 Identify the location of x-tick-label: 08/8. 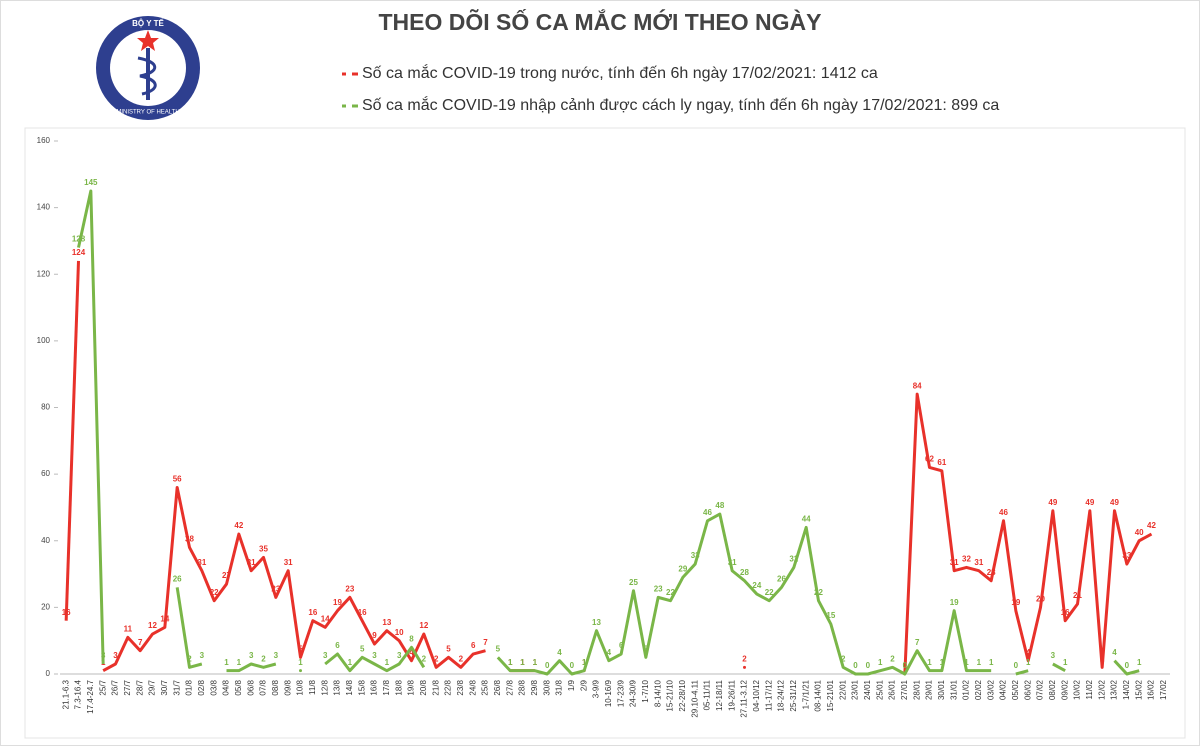
(275, 687).